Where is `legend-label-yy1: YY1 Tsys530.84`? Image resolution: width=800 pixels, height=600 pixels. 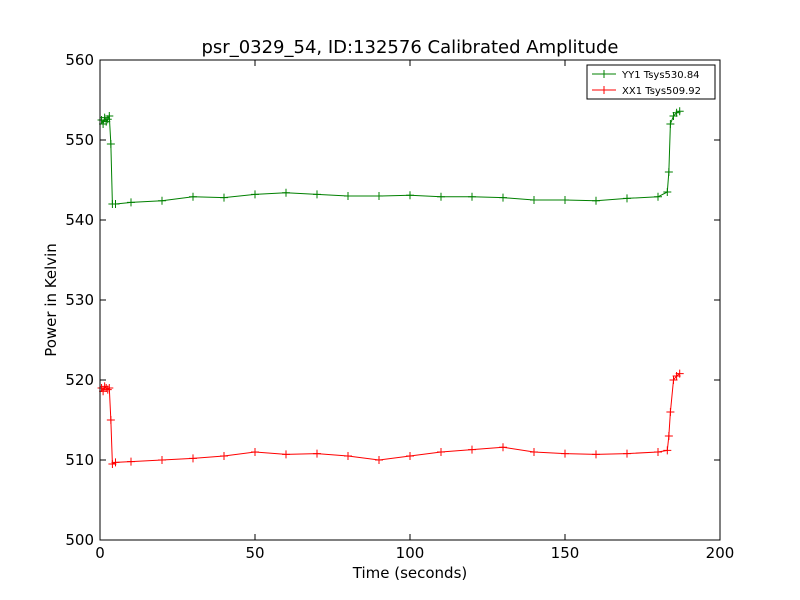 legend-label-yy1: YY1 Tsys530.84 is located at coordinates (660, 75).